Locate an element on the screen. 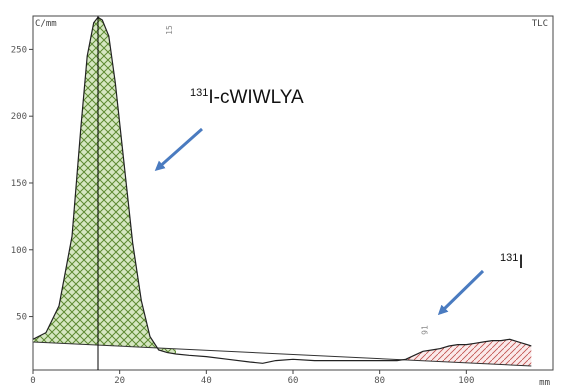  x-tick-label-60: 60 is located at coordinates (293, 381).